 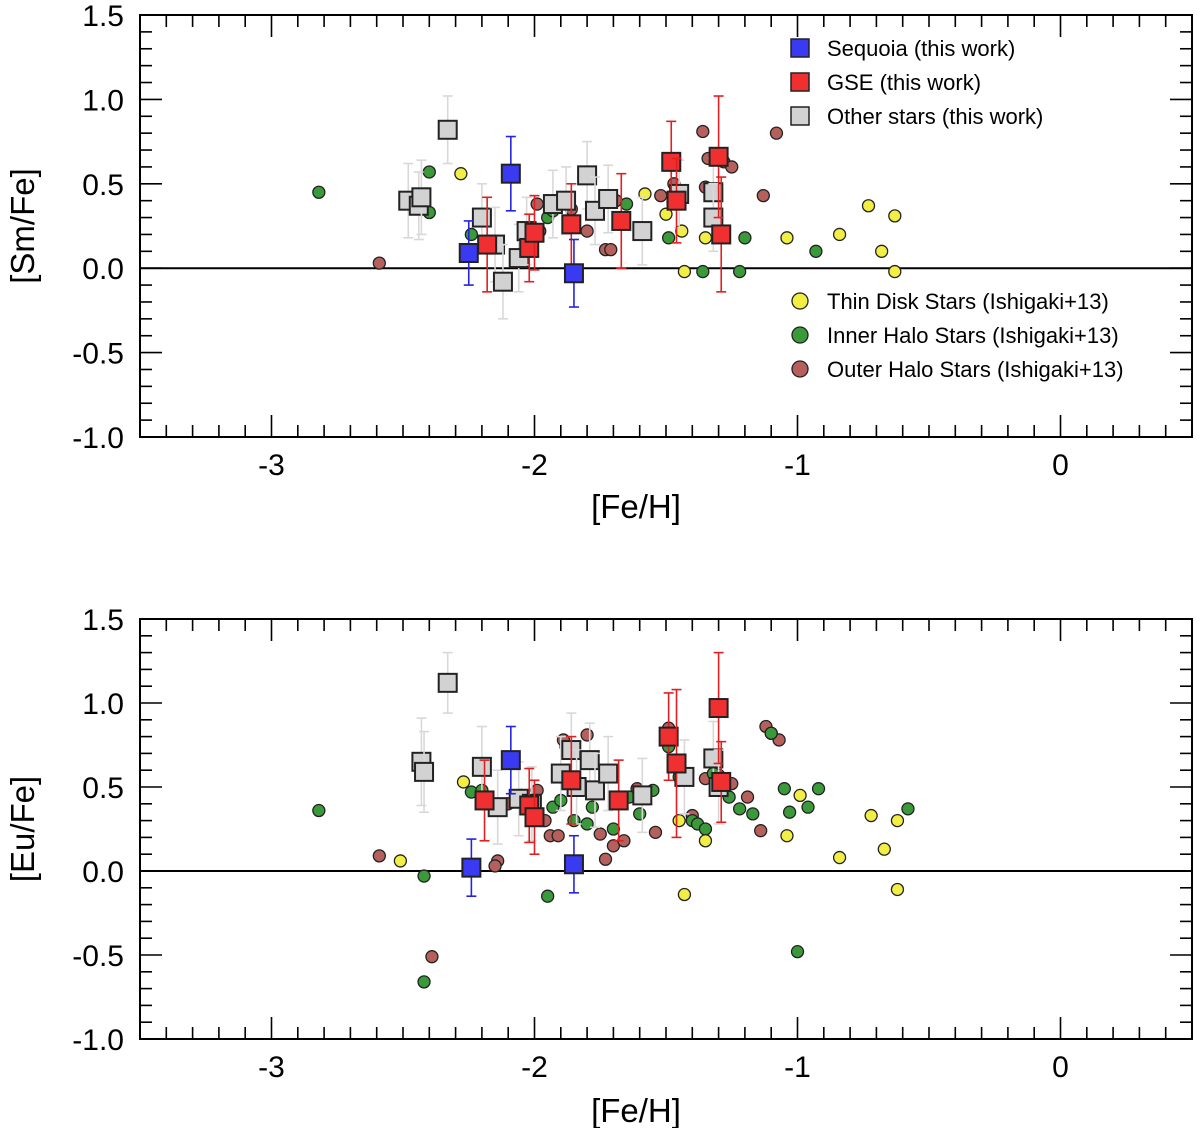 I want to click on legend-label-sequoia: Sequoia (this work), so click(x=921, y=48).